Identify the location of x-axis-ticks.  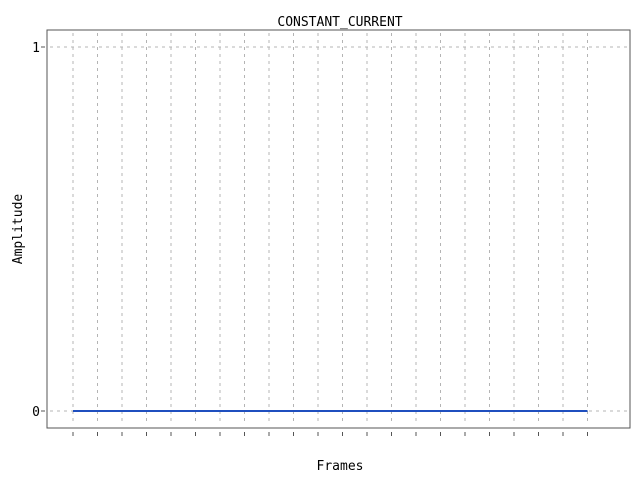
(330, 434).